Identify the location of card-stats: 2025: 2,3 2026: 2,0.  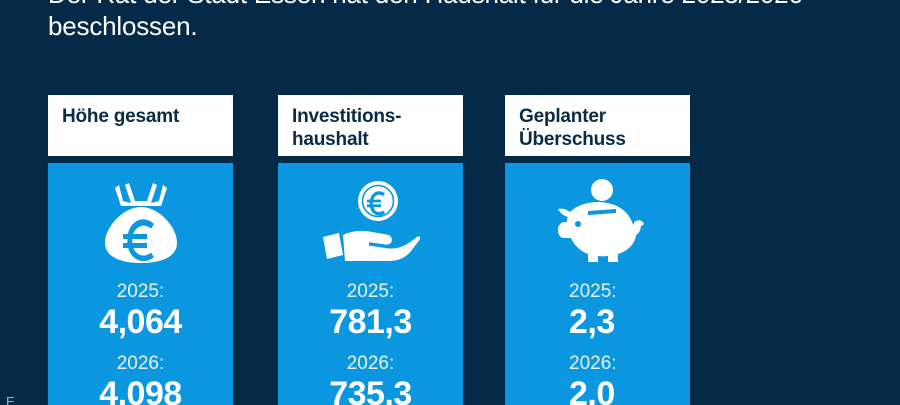
(597, 336).